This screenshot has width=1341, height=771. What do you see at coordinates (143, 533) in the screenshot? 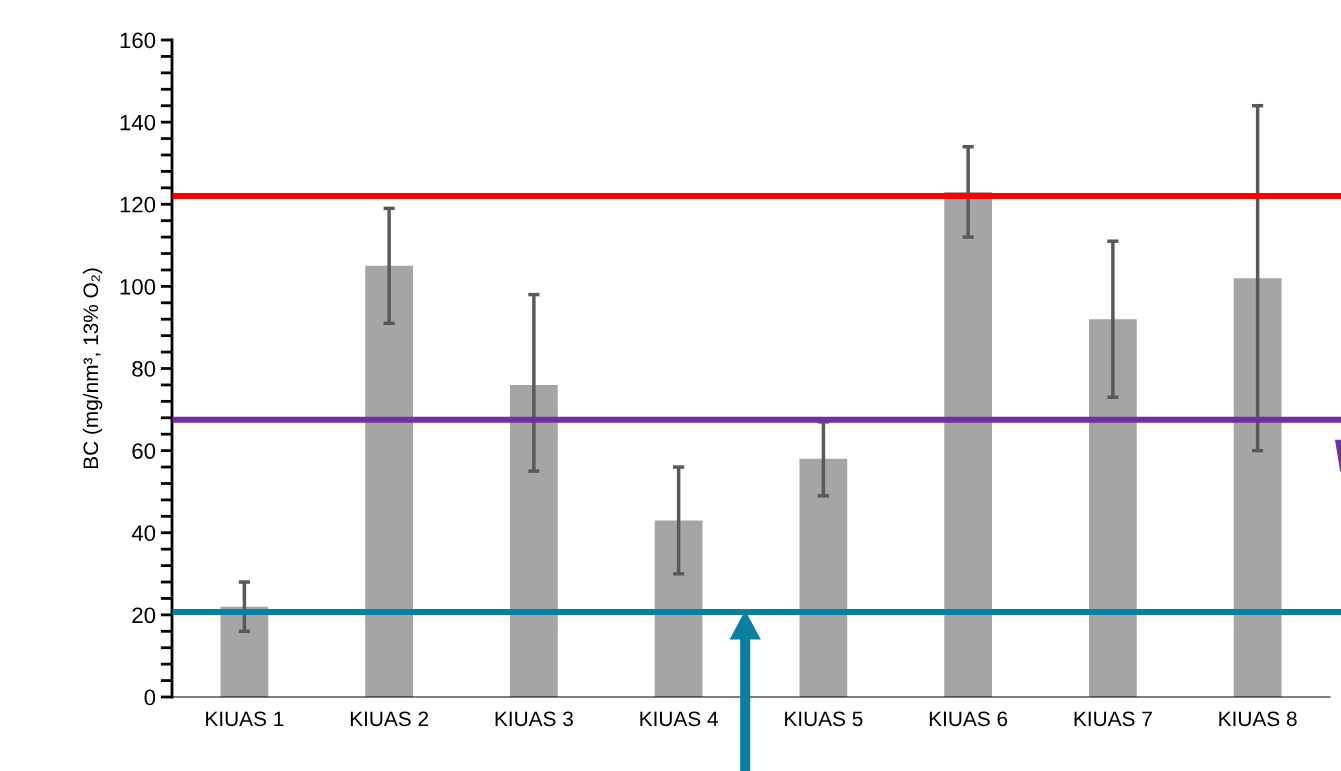
I see `y-tick-label: 40` at bounding box center [143, 533].